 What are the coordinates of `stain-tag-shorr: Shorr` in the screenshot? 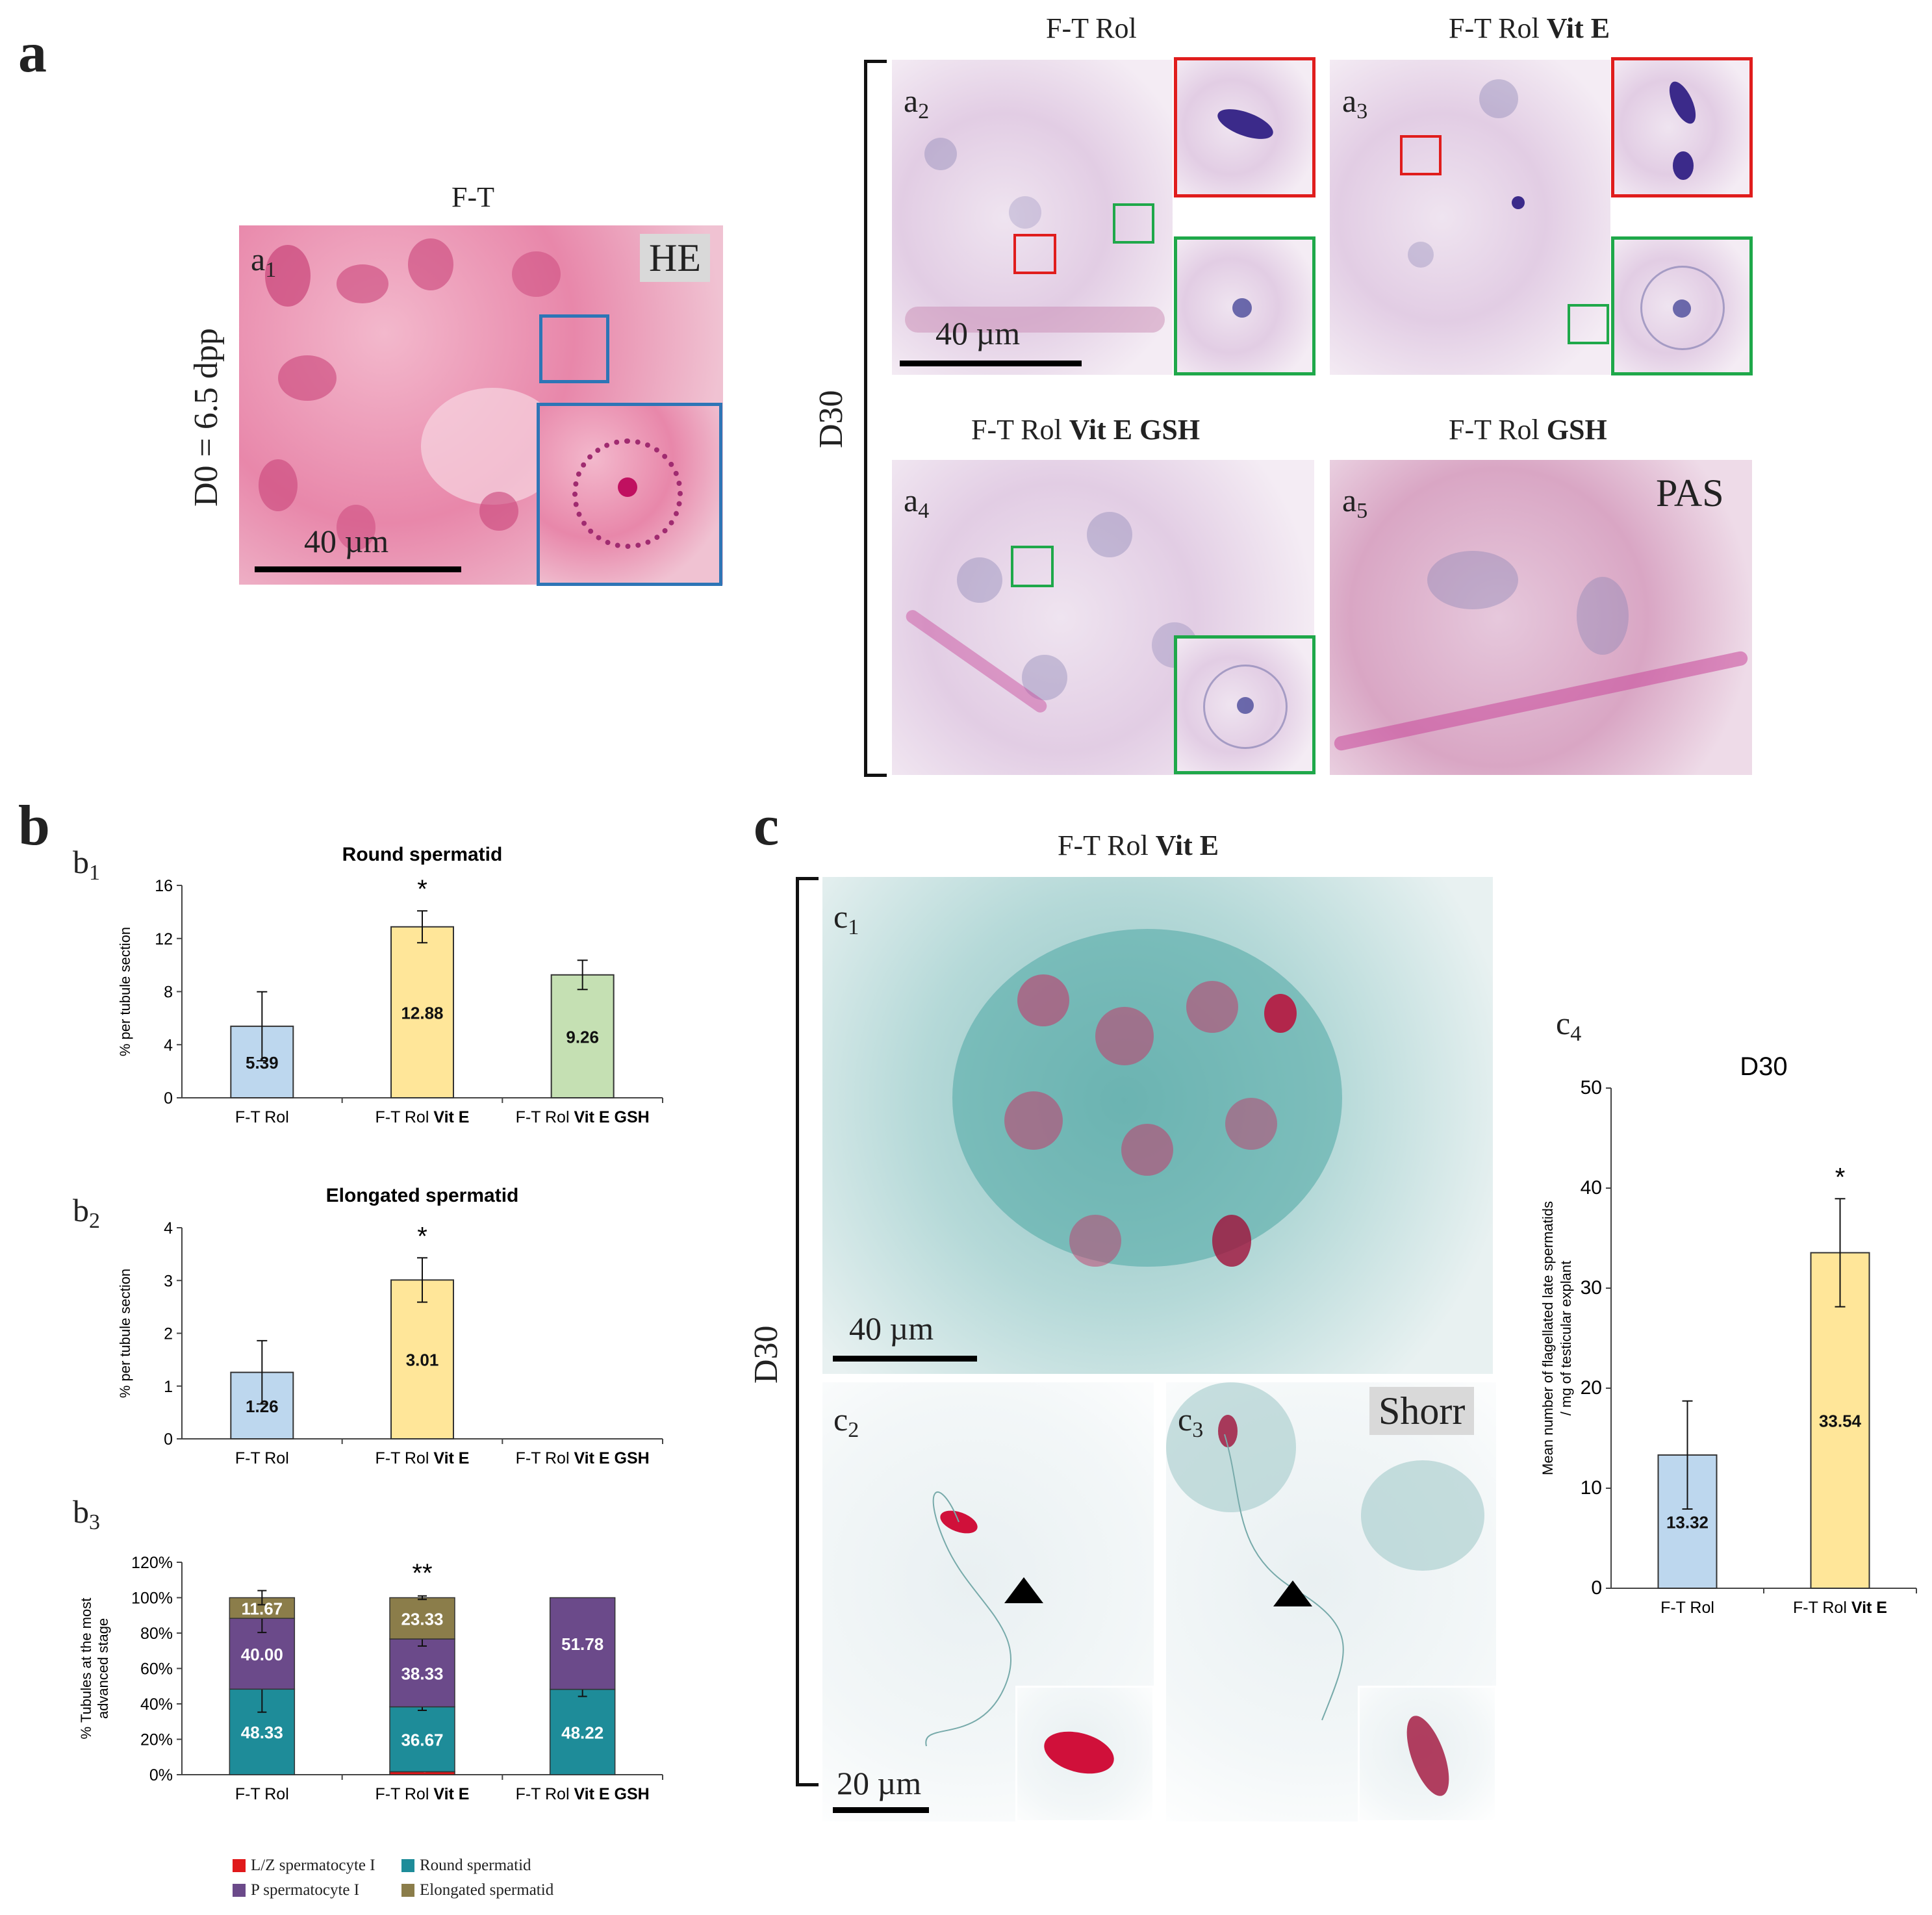 It's located at (1422, 1411).